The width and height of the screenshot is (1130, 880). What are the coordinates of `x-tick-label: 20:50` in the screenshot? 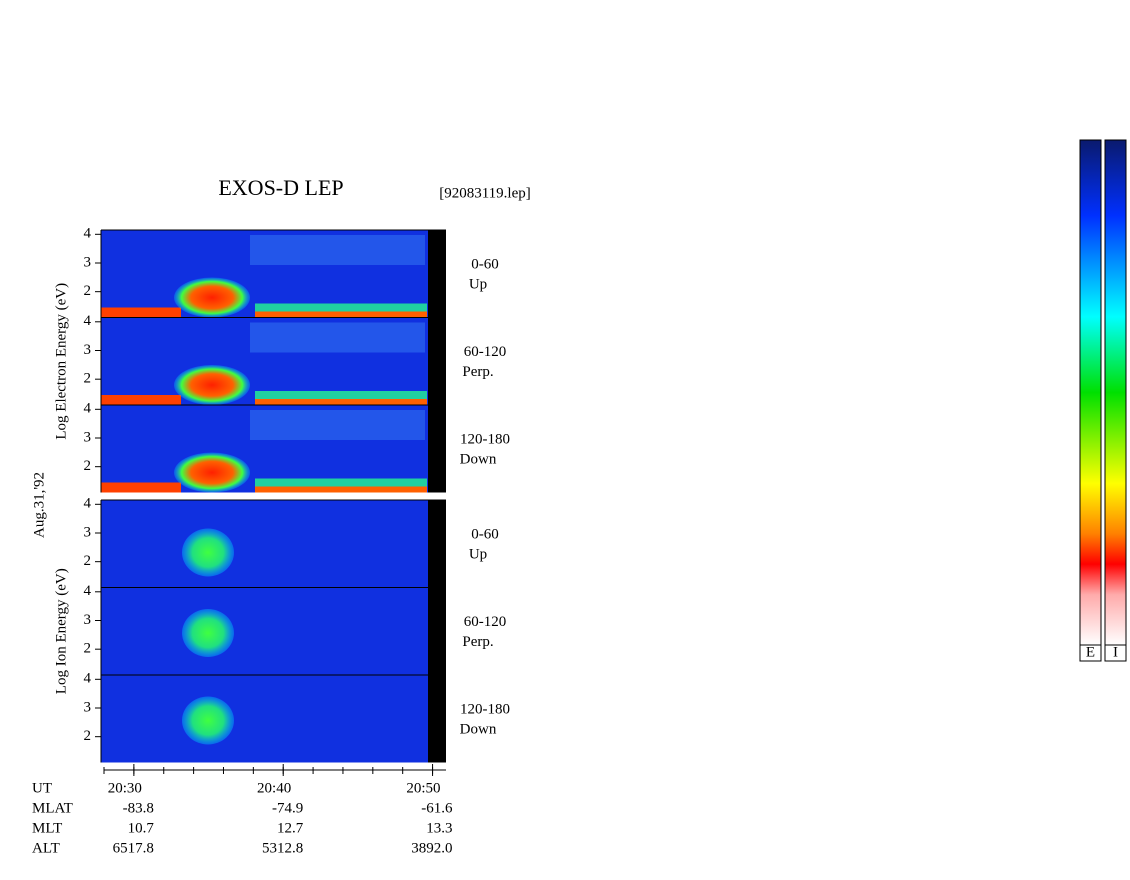 It's located at (423, 788).